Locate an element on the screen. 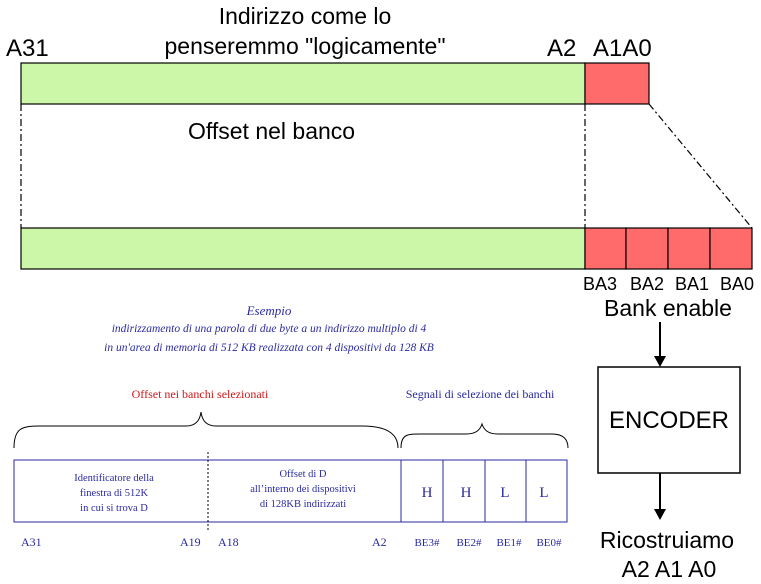  arrow-head-encoder is located at coordinates (660, 361).